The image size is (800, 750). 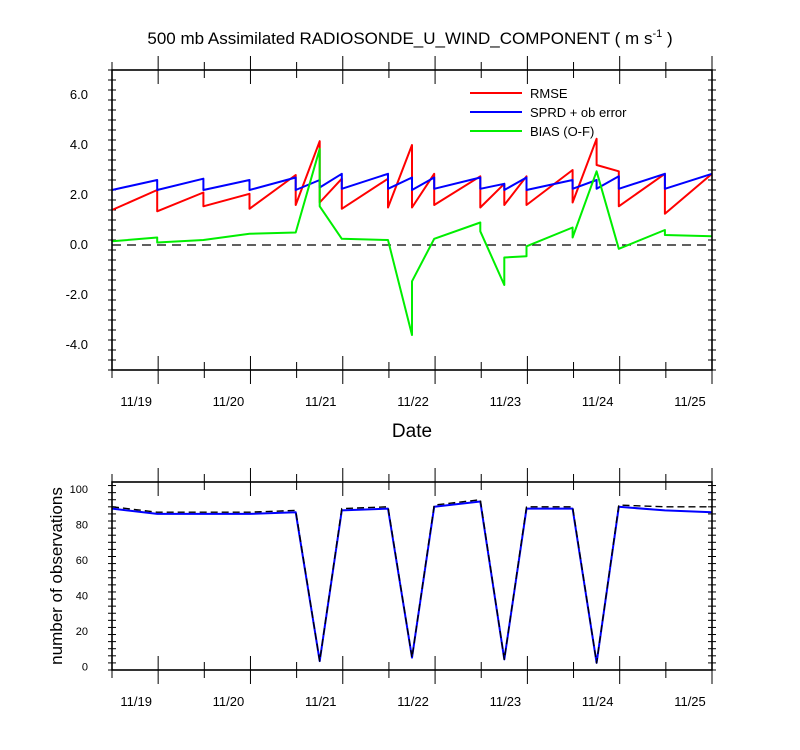 I want to click on legend: RMSE SPRD + ob error BIAS (O-F), so click(x=548, y=112).